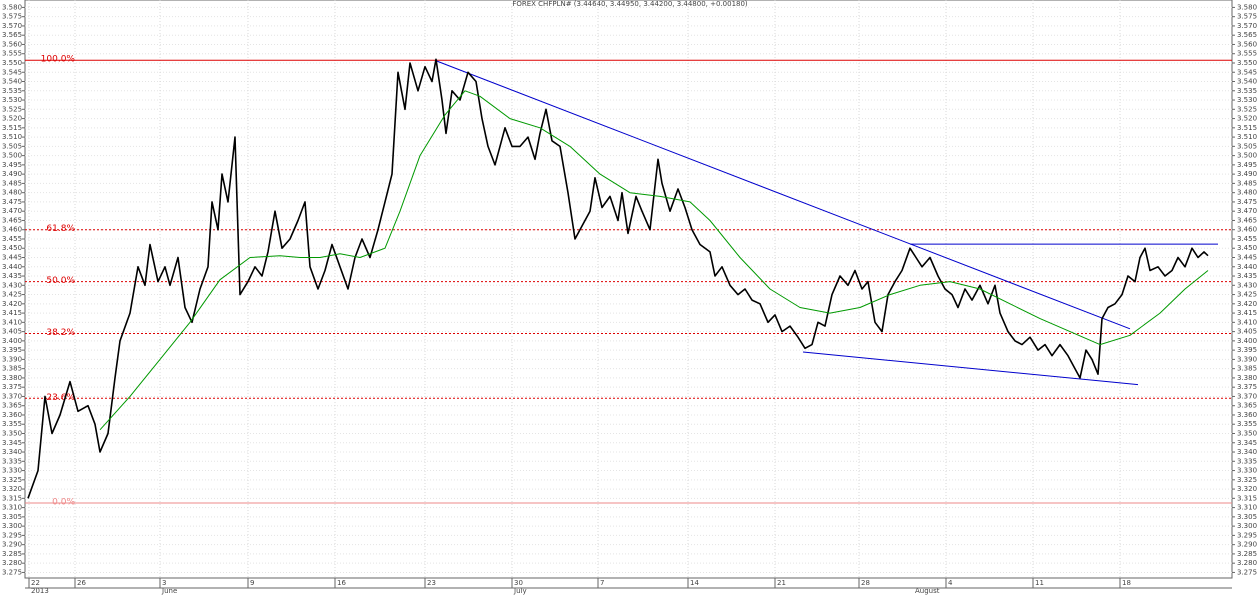  I want to click on y-tick-label: 3.465, so click(12, 220).